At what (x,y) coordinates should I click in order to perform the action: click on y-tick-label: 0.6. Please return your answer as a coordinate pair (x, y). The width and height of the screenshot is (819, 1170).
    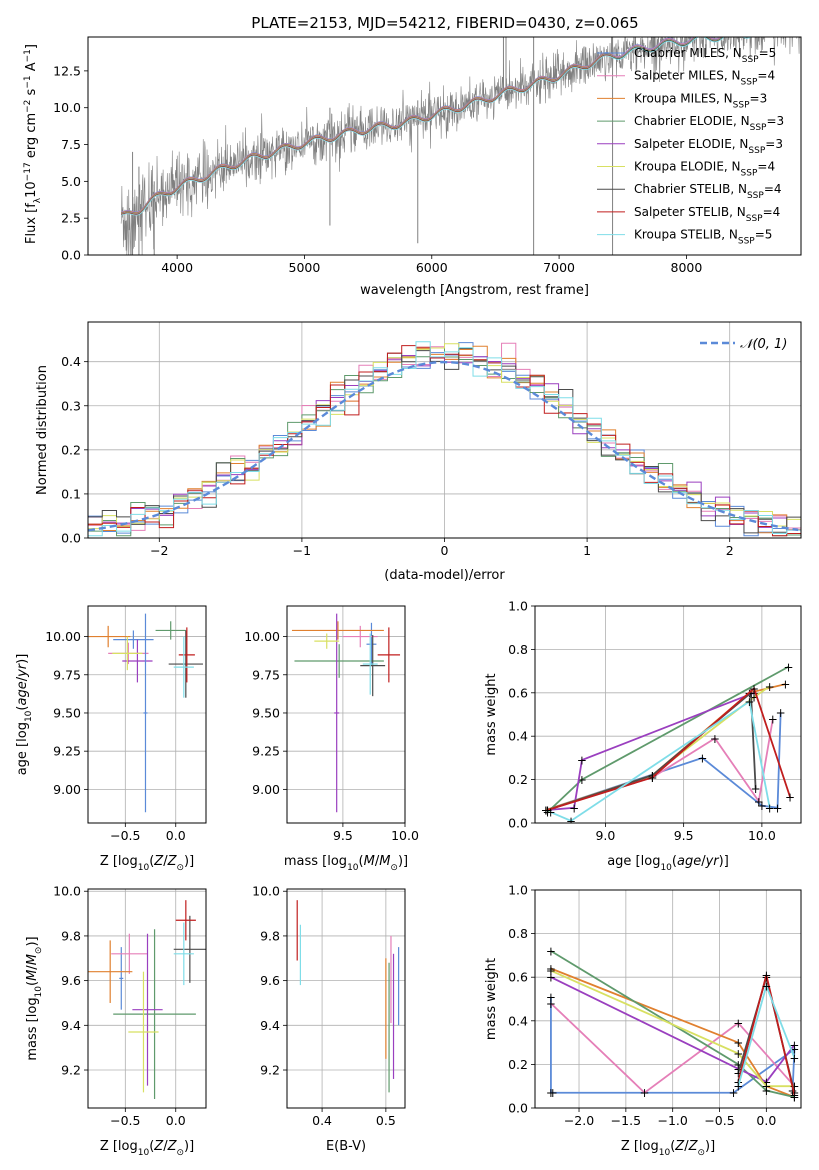
    Looking at the image, I should click on (518, 692).